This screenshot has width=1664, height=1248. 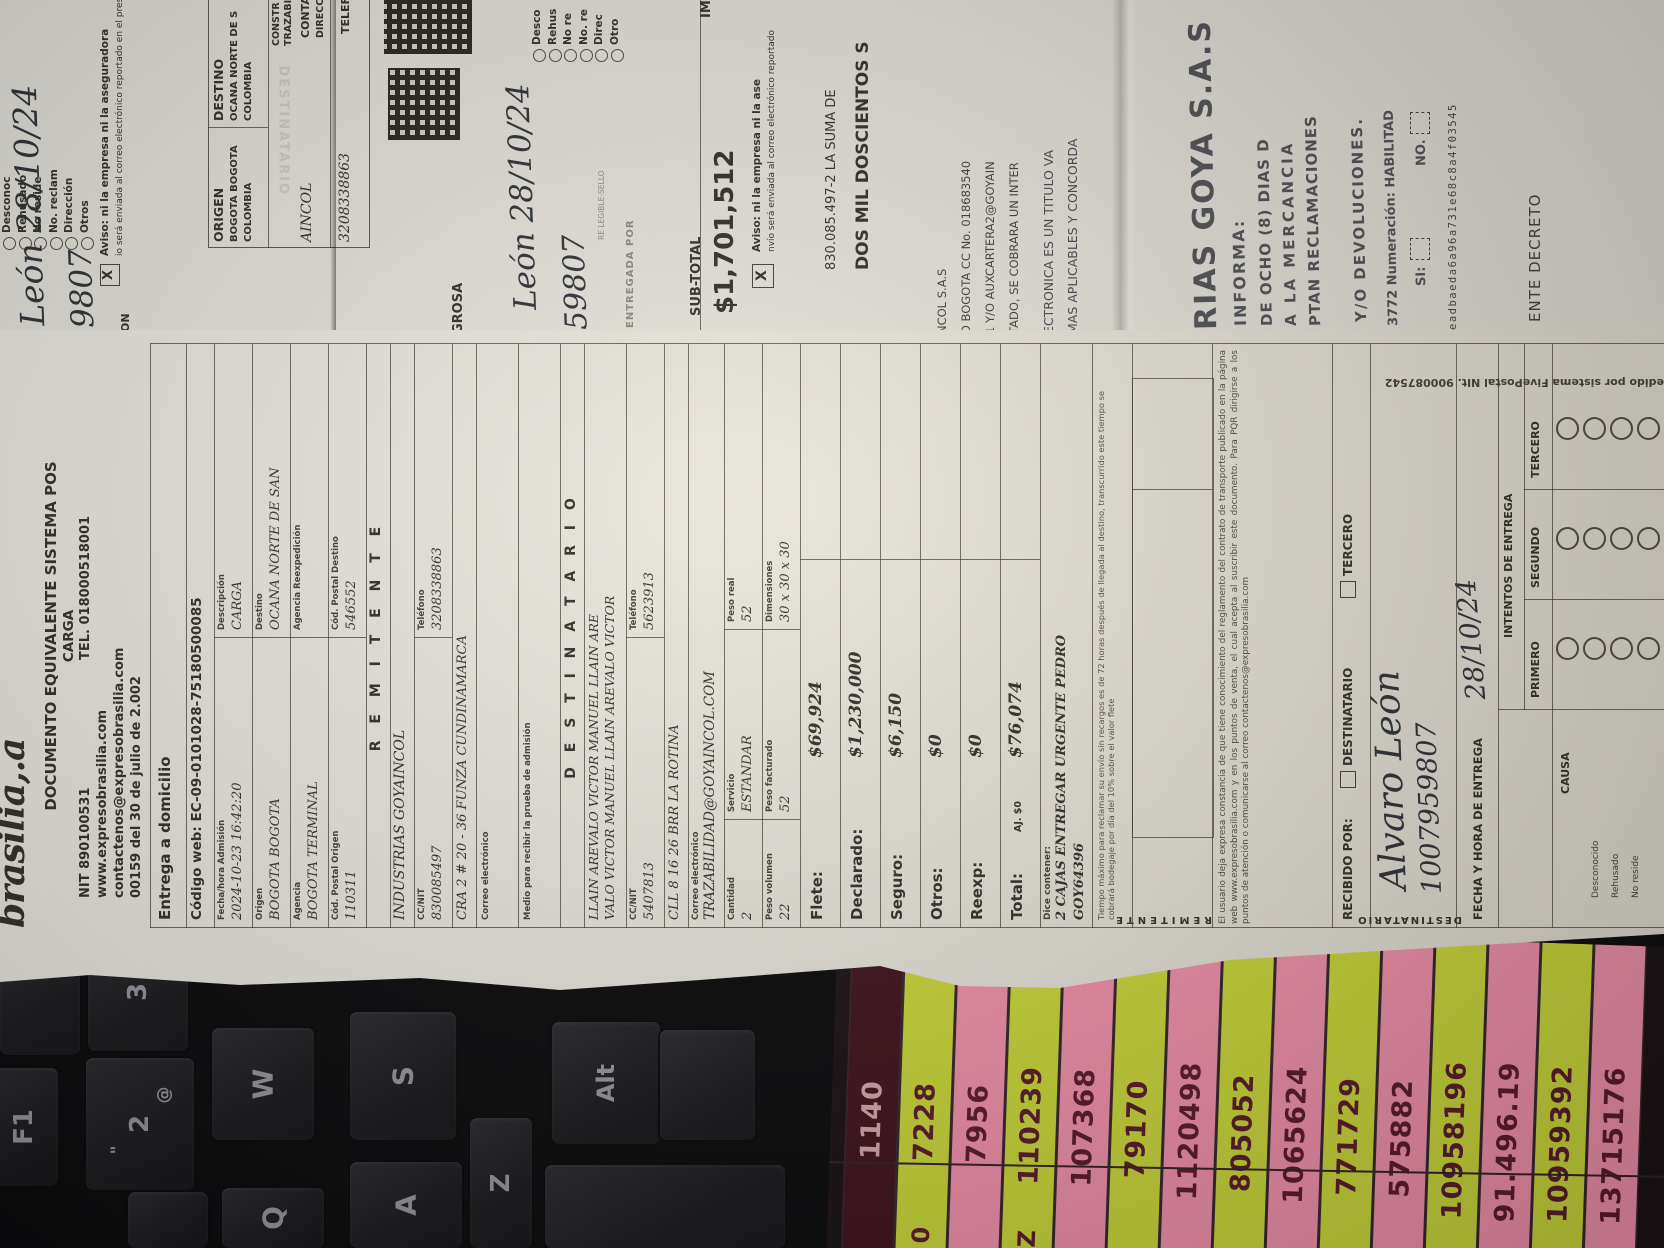 I want to click on cut-label-direcc: DIRECC, so click(x=320, y=19).